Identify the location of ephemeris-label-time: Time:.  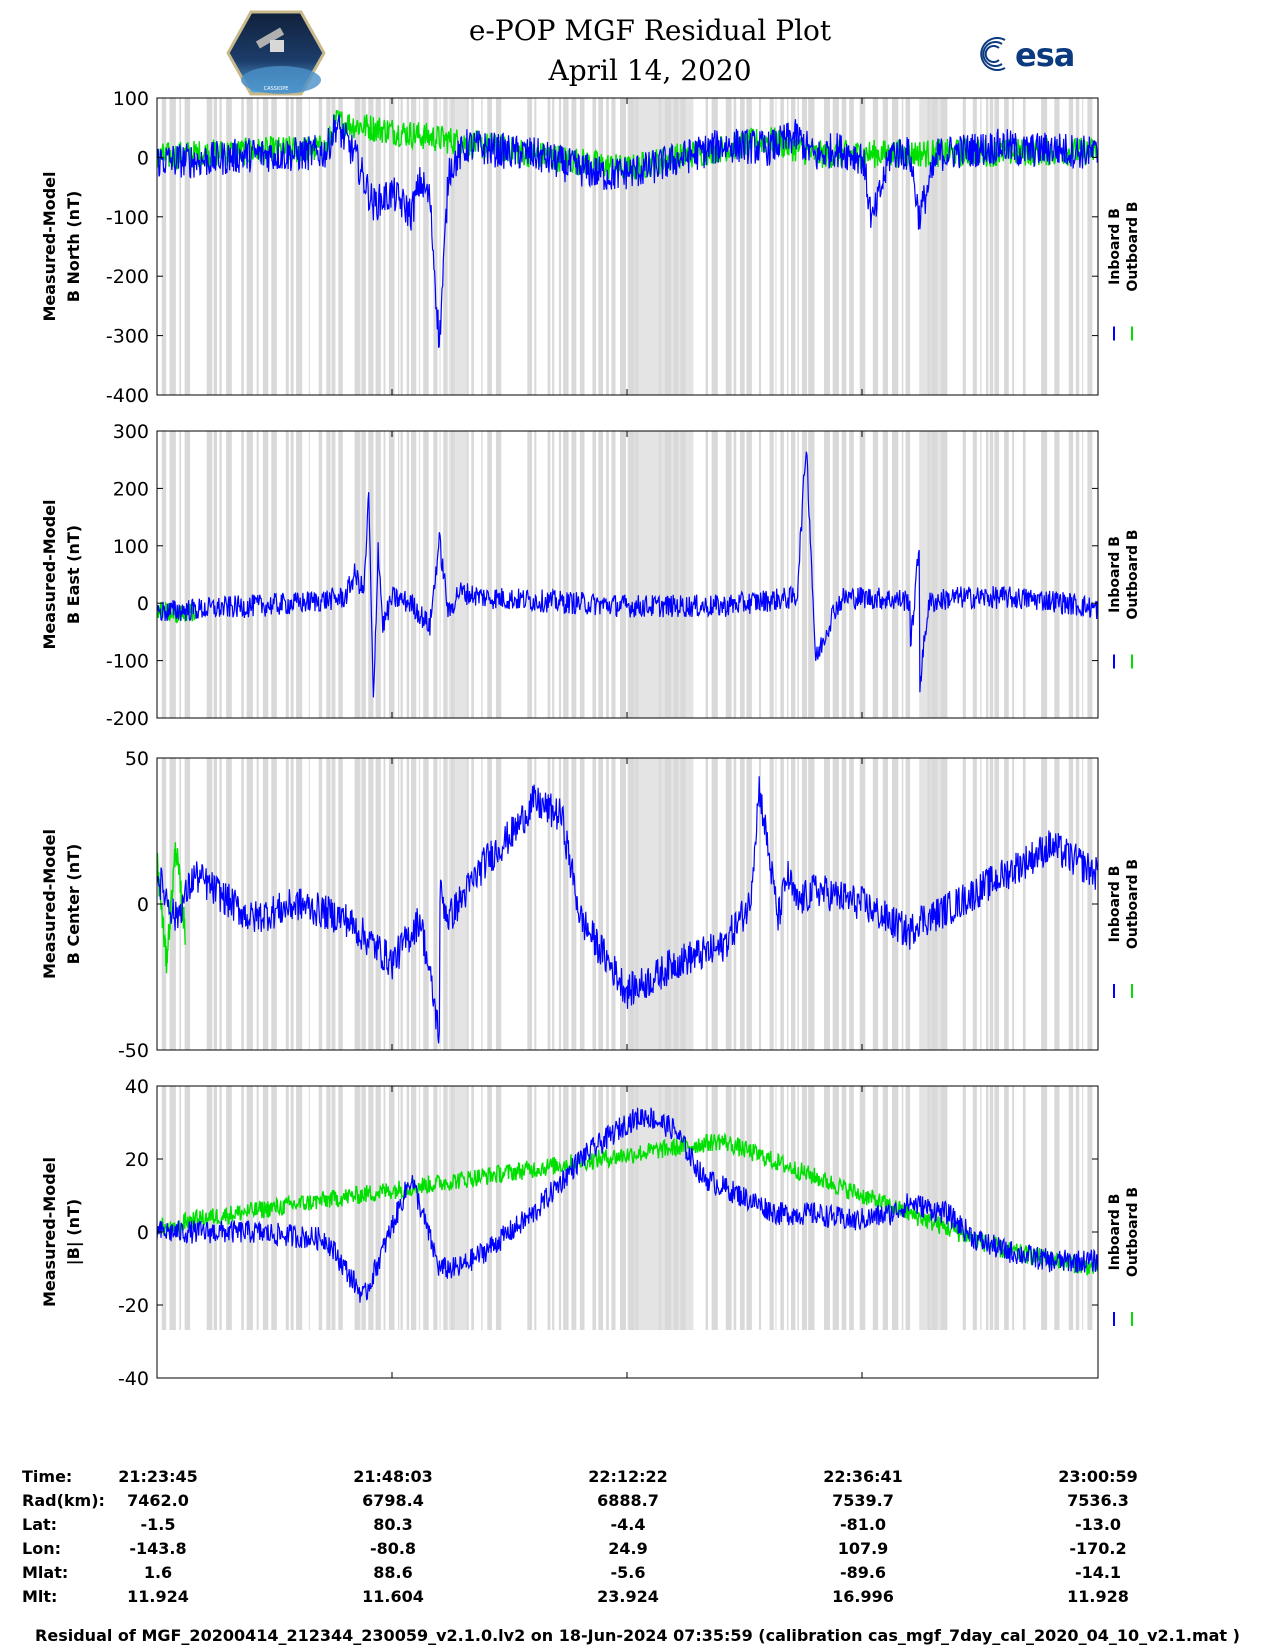
(47, 1476).